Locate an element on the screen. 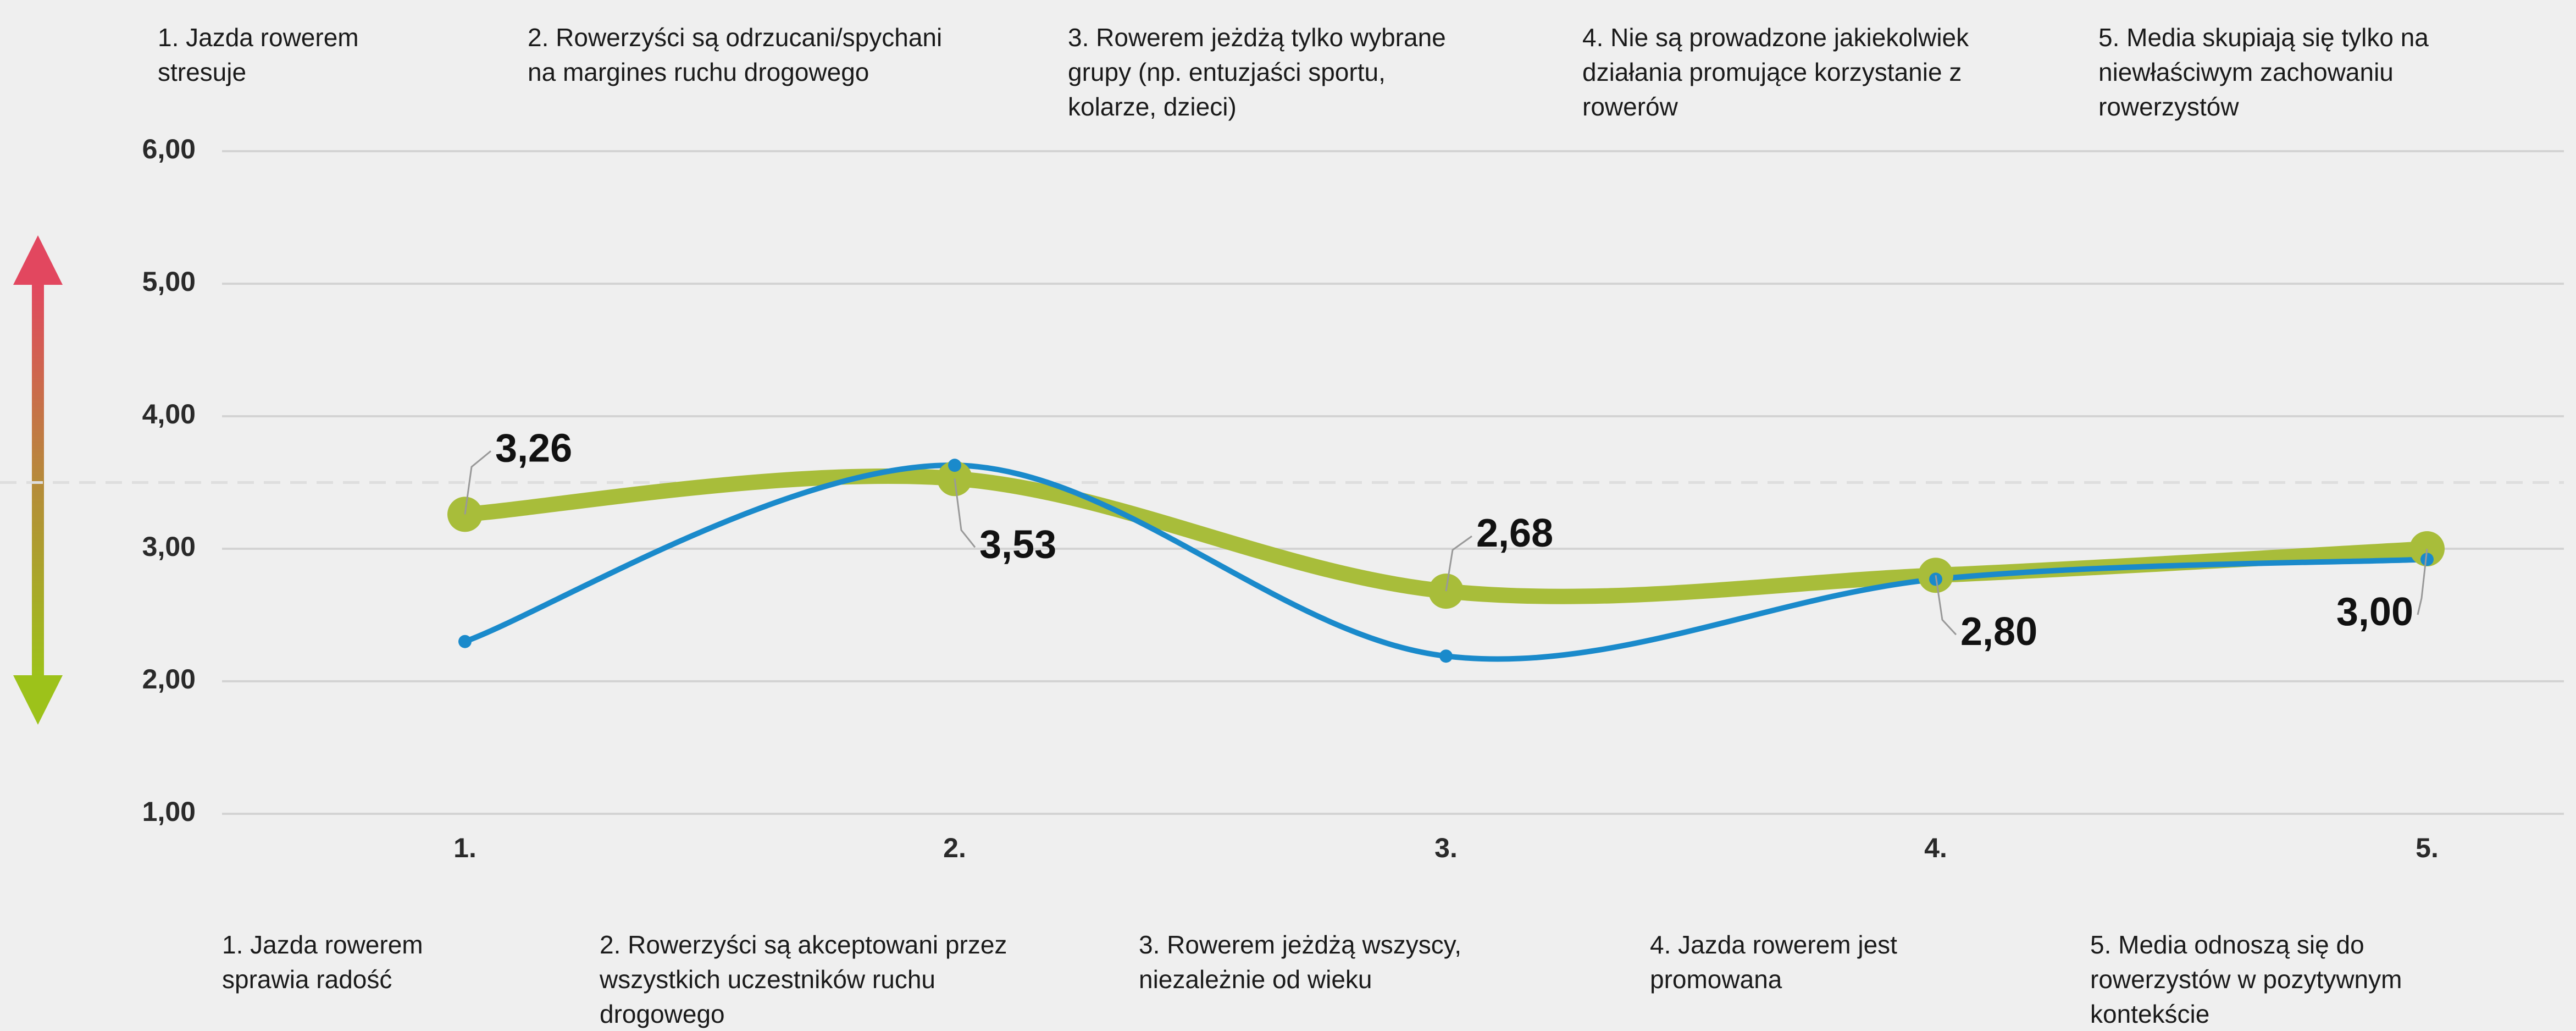  bottom-annotation: promowana is located at coordinates (1716, 979).